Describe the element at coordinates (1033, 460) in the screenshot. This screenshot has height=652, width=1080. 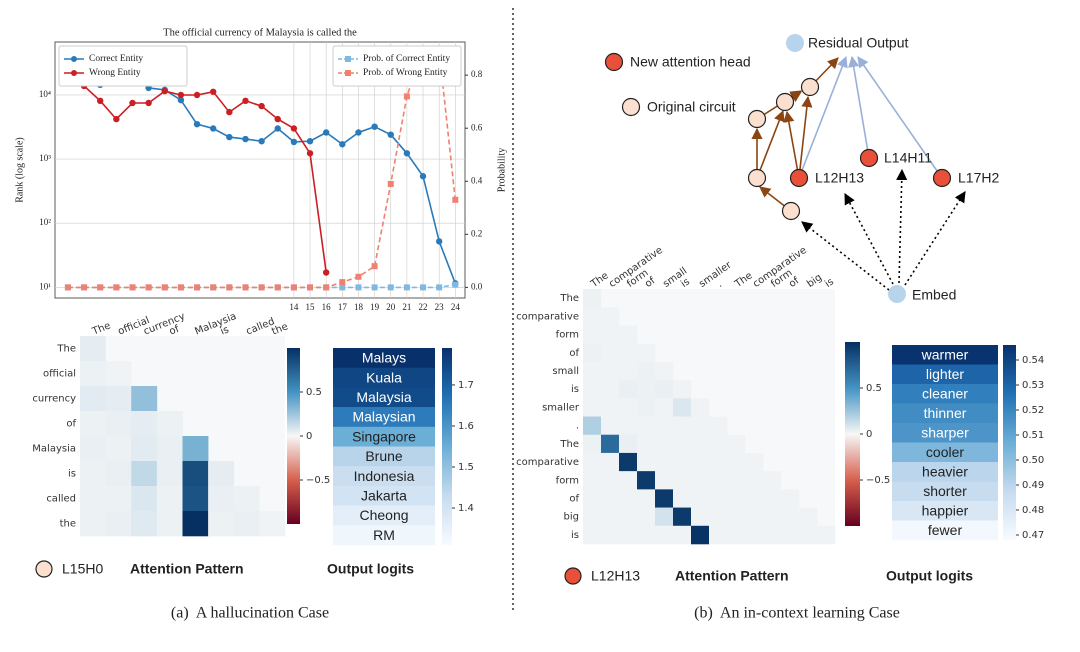
I see `colorbar-tick-label: 0.50` at that location.